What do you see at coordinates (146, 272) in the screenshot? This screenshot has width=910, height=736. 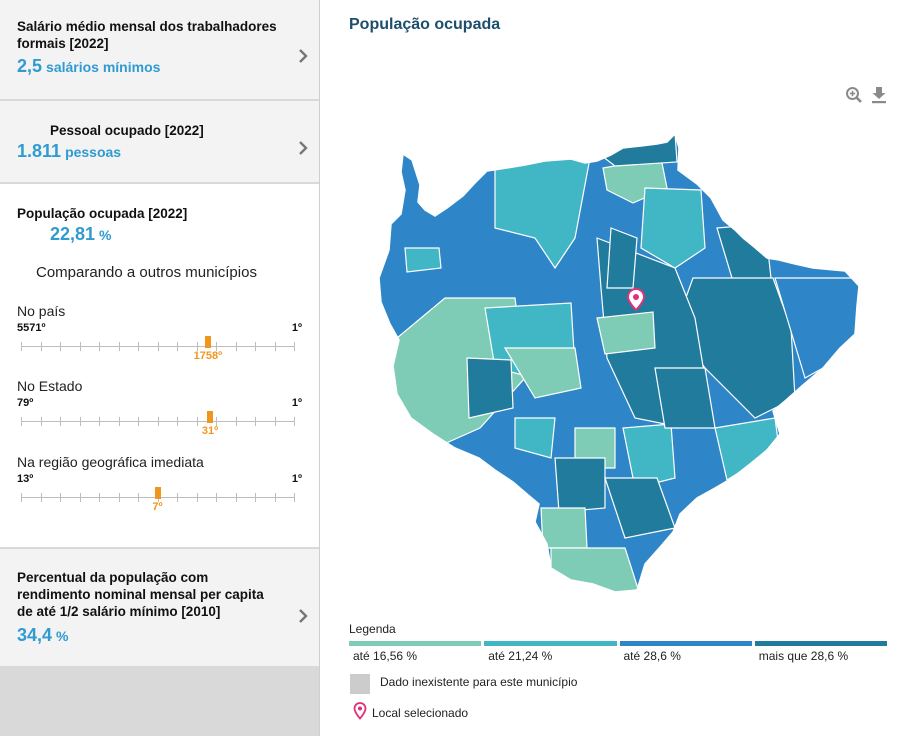 I see `compare-heading: Comparando a outros municípios` at bounding box center [146, 272].